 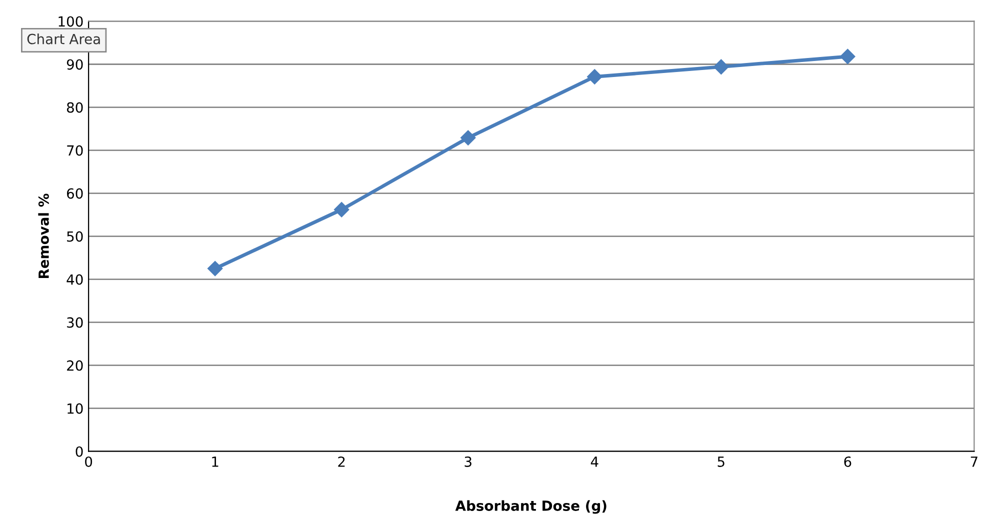 What do you see at coordinates (74, 64) in the screenshot?
I see `y-tick-label: 90` at bounding box center [74, 64].